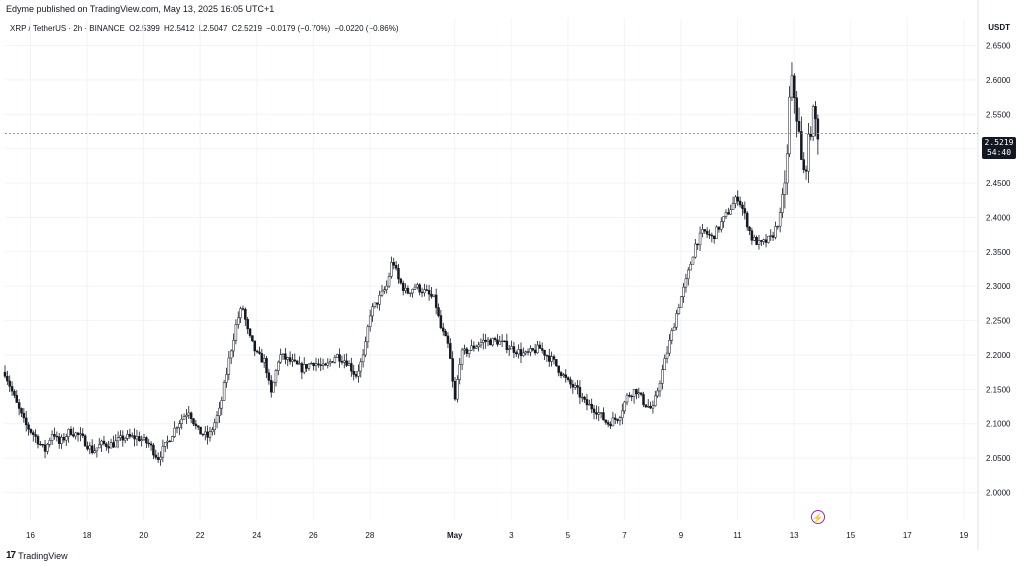  What do you see at coordinates (999, 27) in the screenshot?
I see `currency-label: USDT` at bounding box center [999, 27].